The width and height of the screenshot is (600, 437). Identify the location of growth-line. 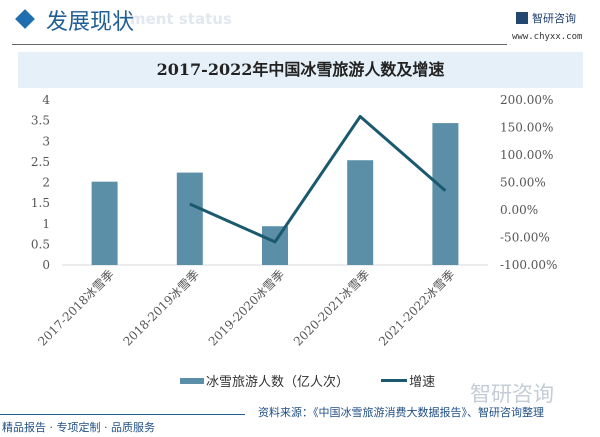
(318, 179).